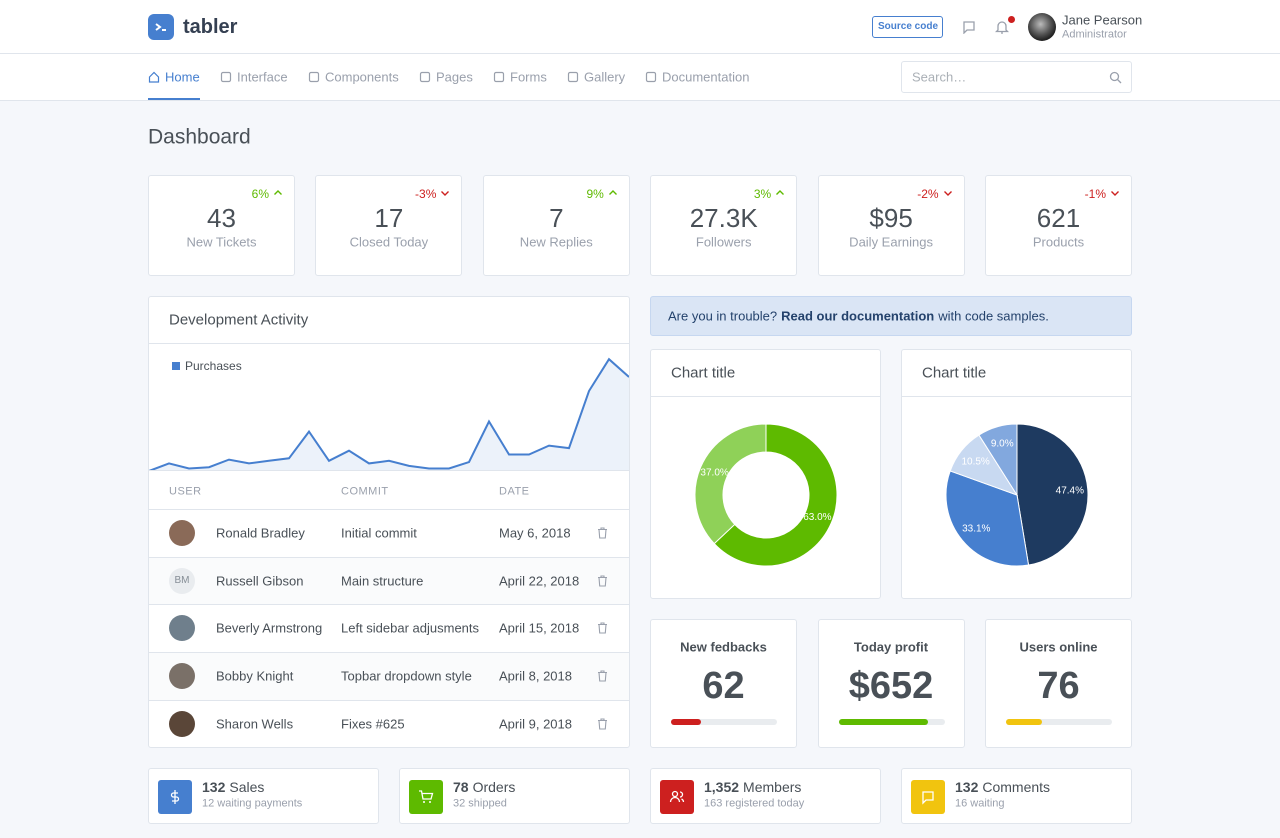 This screenshot has height=838, width=1280. Describe the element at coordinates (454, 77) in the screenshot. I see `nav-item: Pages` at that location.